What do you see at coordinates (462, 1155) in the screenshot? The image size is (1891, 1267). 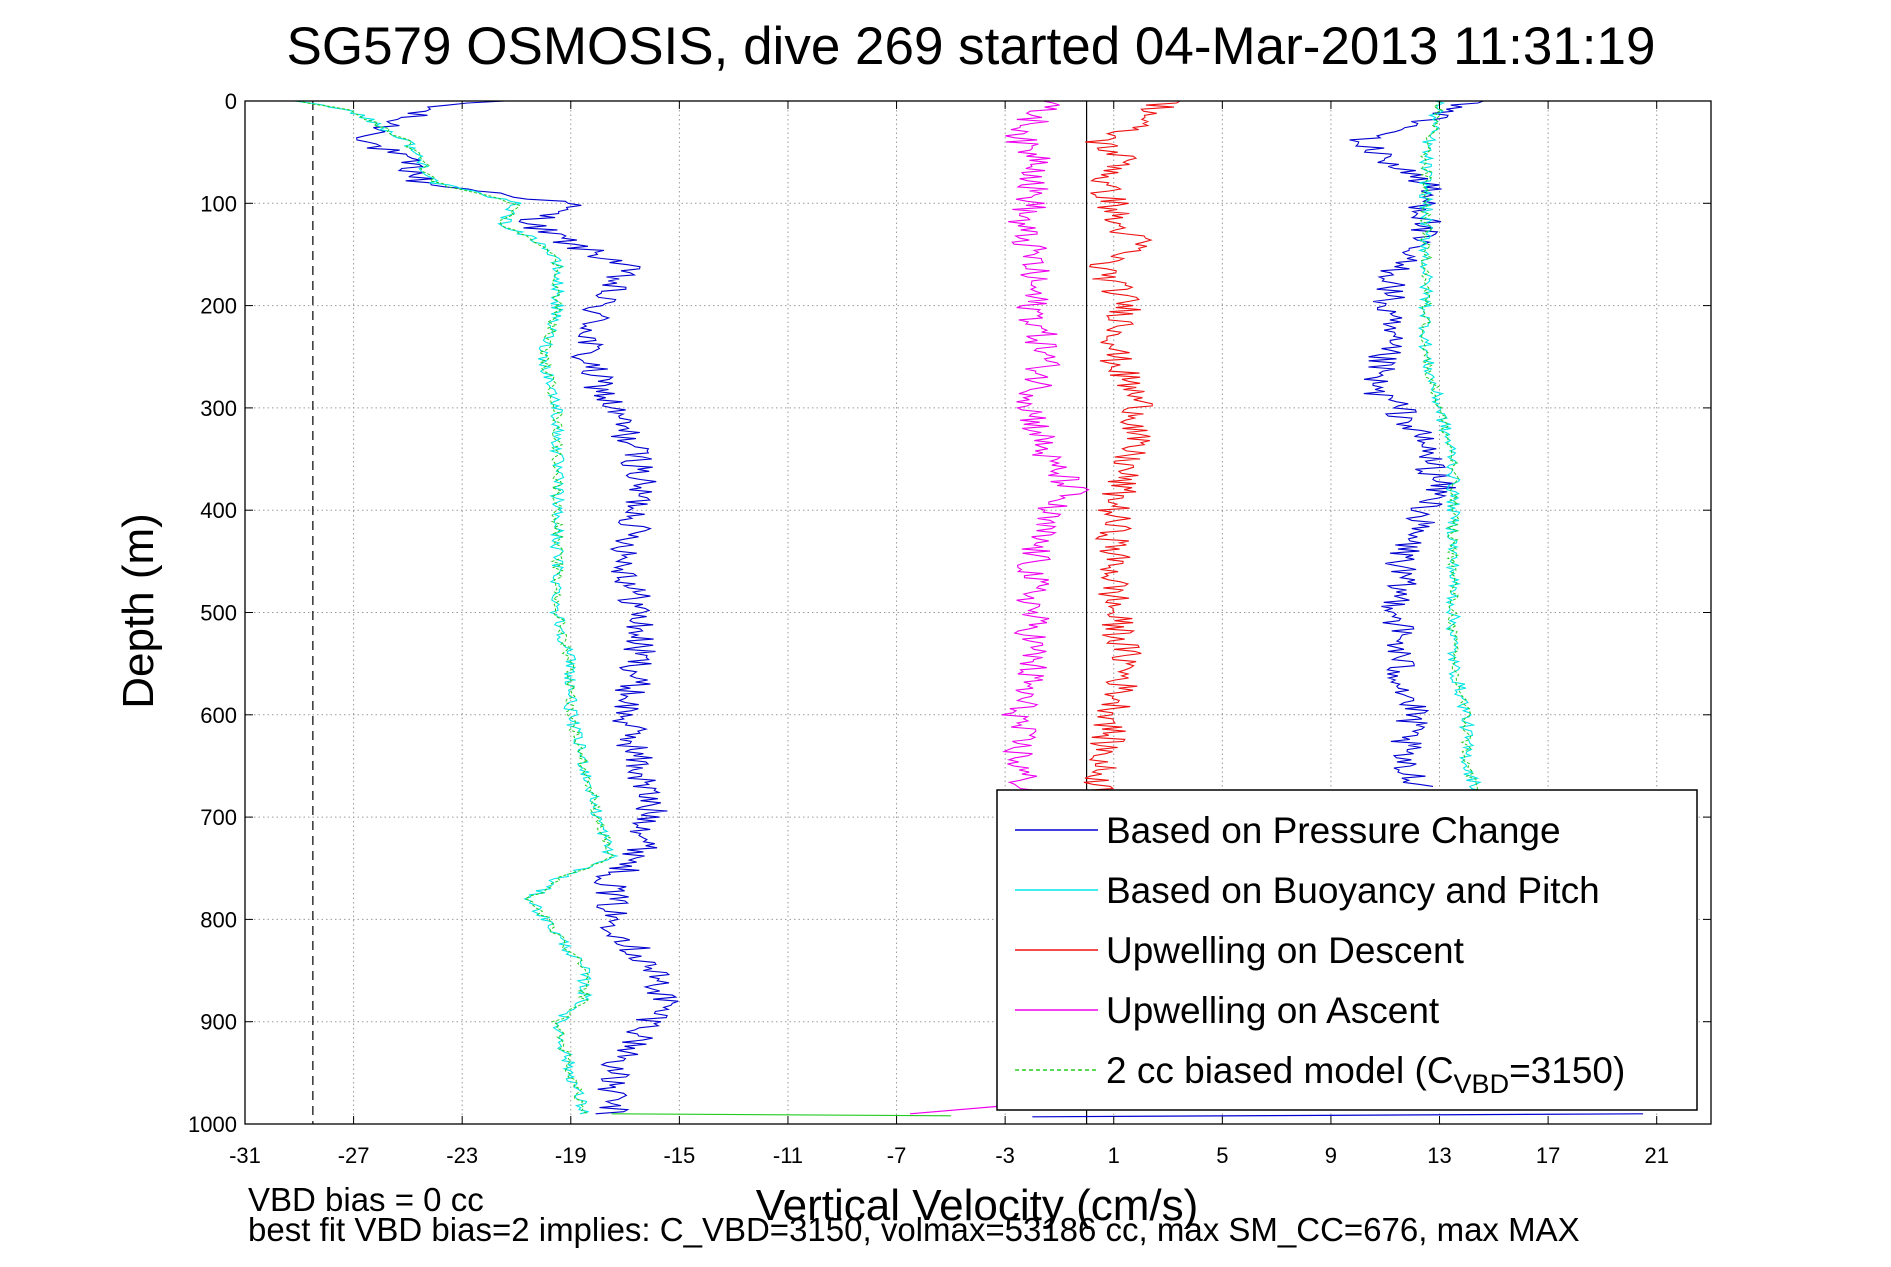 I see `x-tick-label: -23` at bounding box center [462, 1155].